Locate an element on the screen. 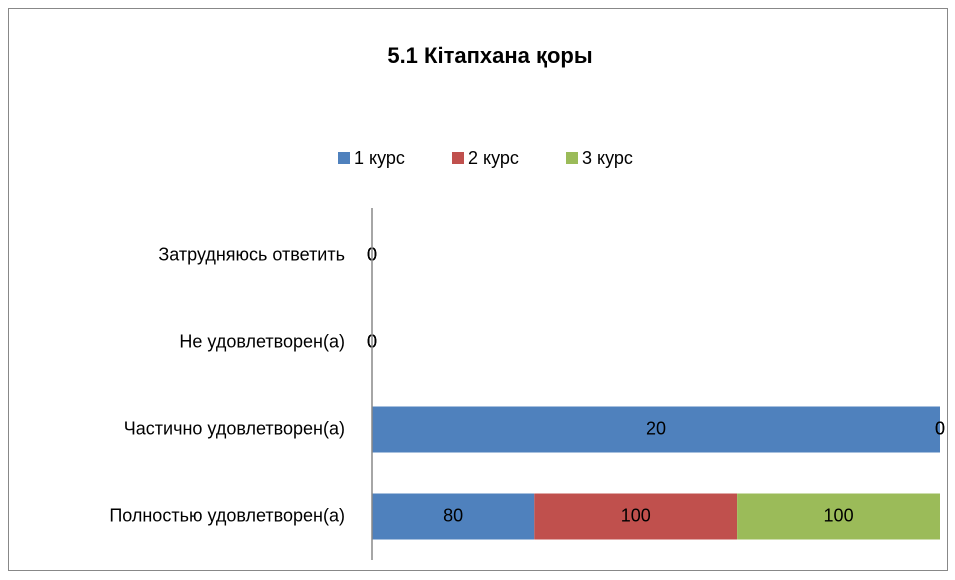 This screenshot has width=955, height=580. legend-label: 3 курс is located at coordinates (607, 158).